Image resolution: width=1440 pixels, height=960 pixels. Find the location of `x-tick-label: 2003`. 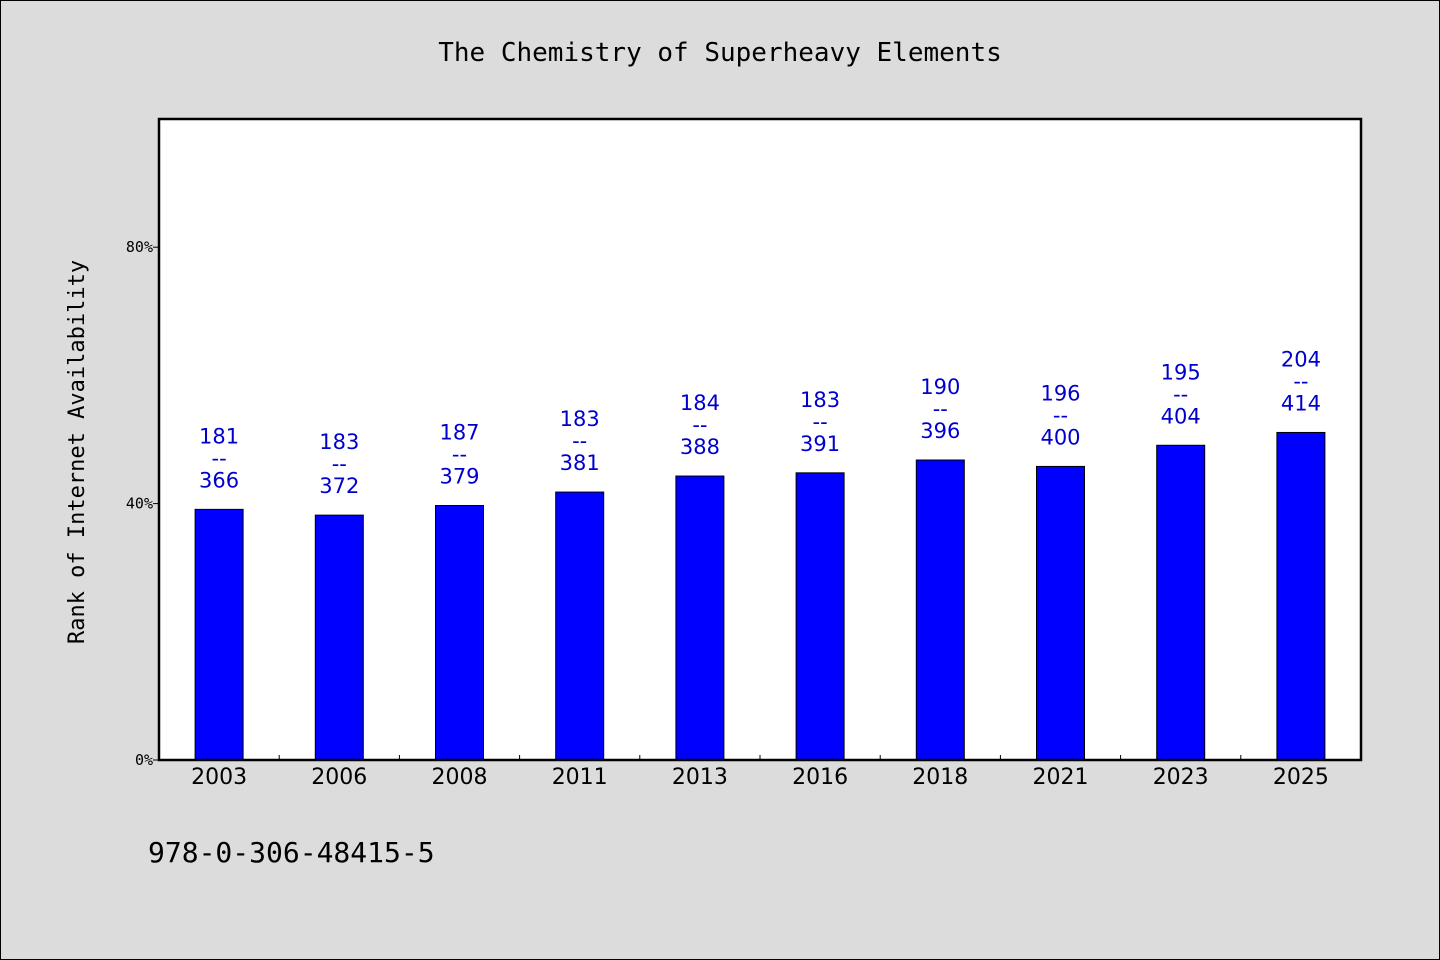

x-tick-label: 2003 is located at coordinates (219, 777).